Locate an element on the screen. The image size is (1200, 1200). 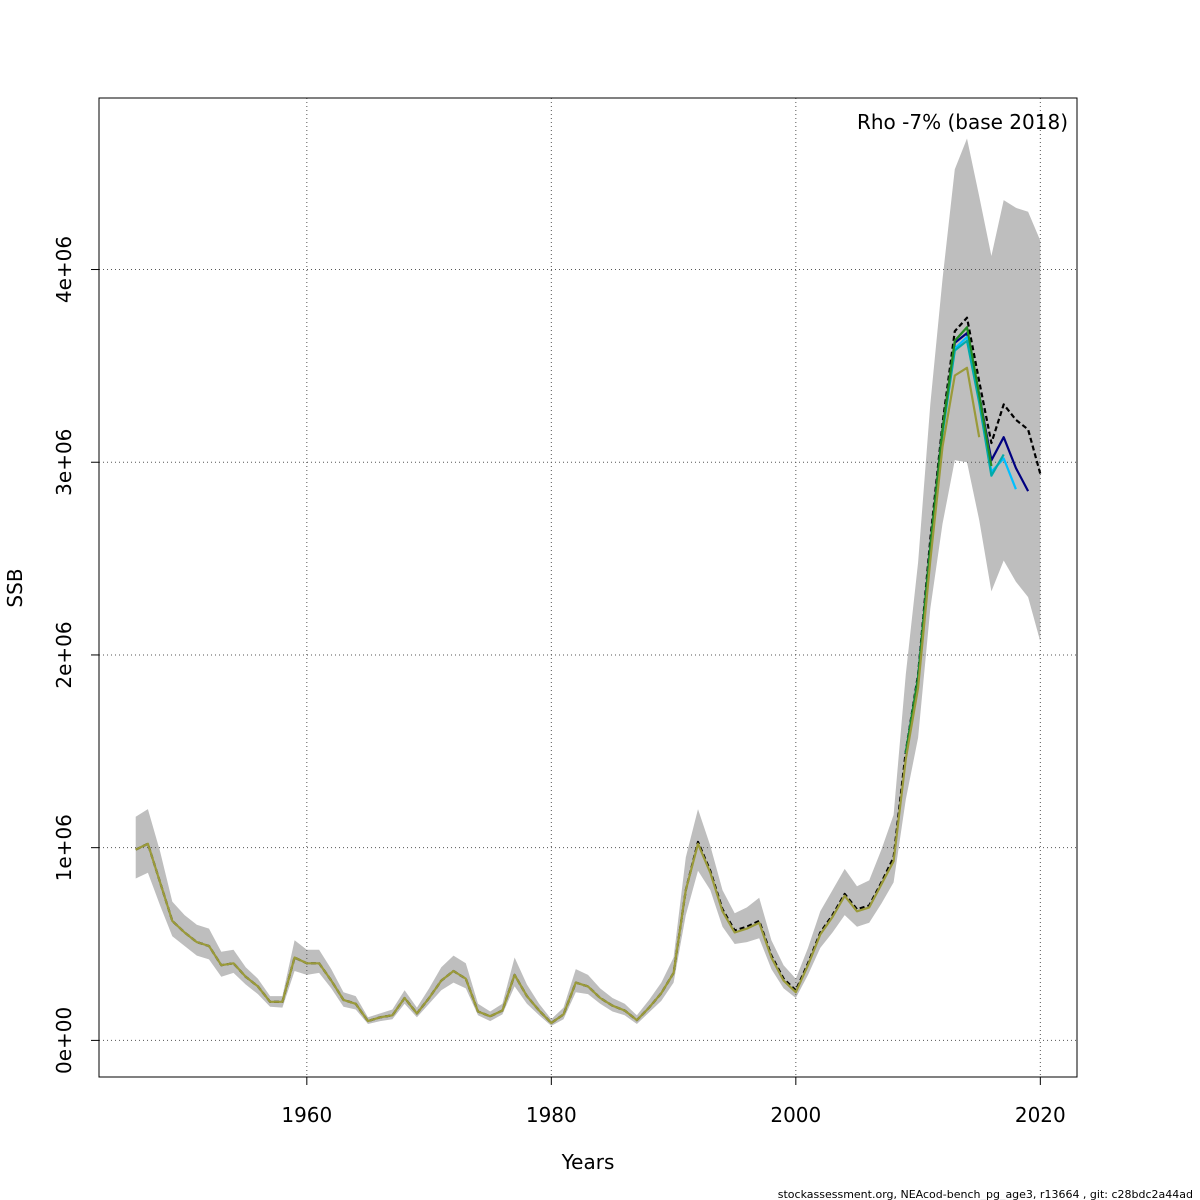
x-tick-label: 1960 is located at coordinates (306, 1115).